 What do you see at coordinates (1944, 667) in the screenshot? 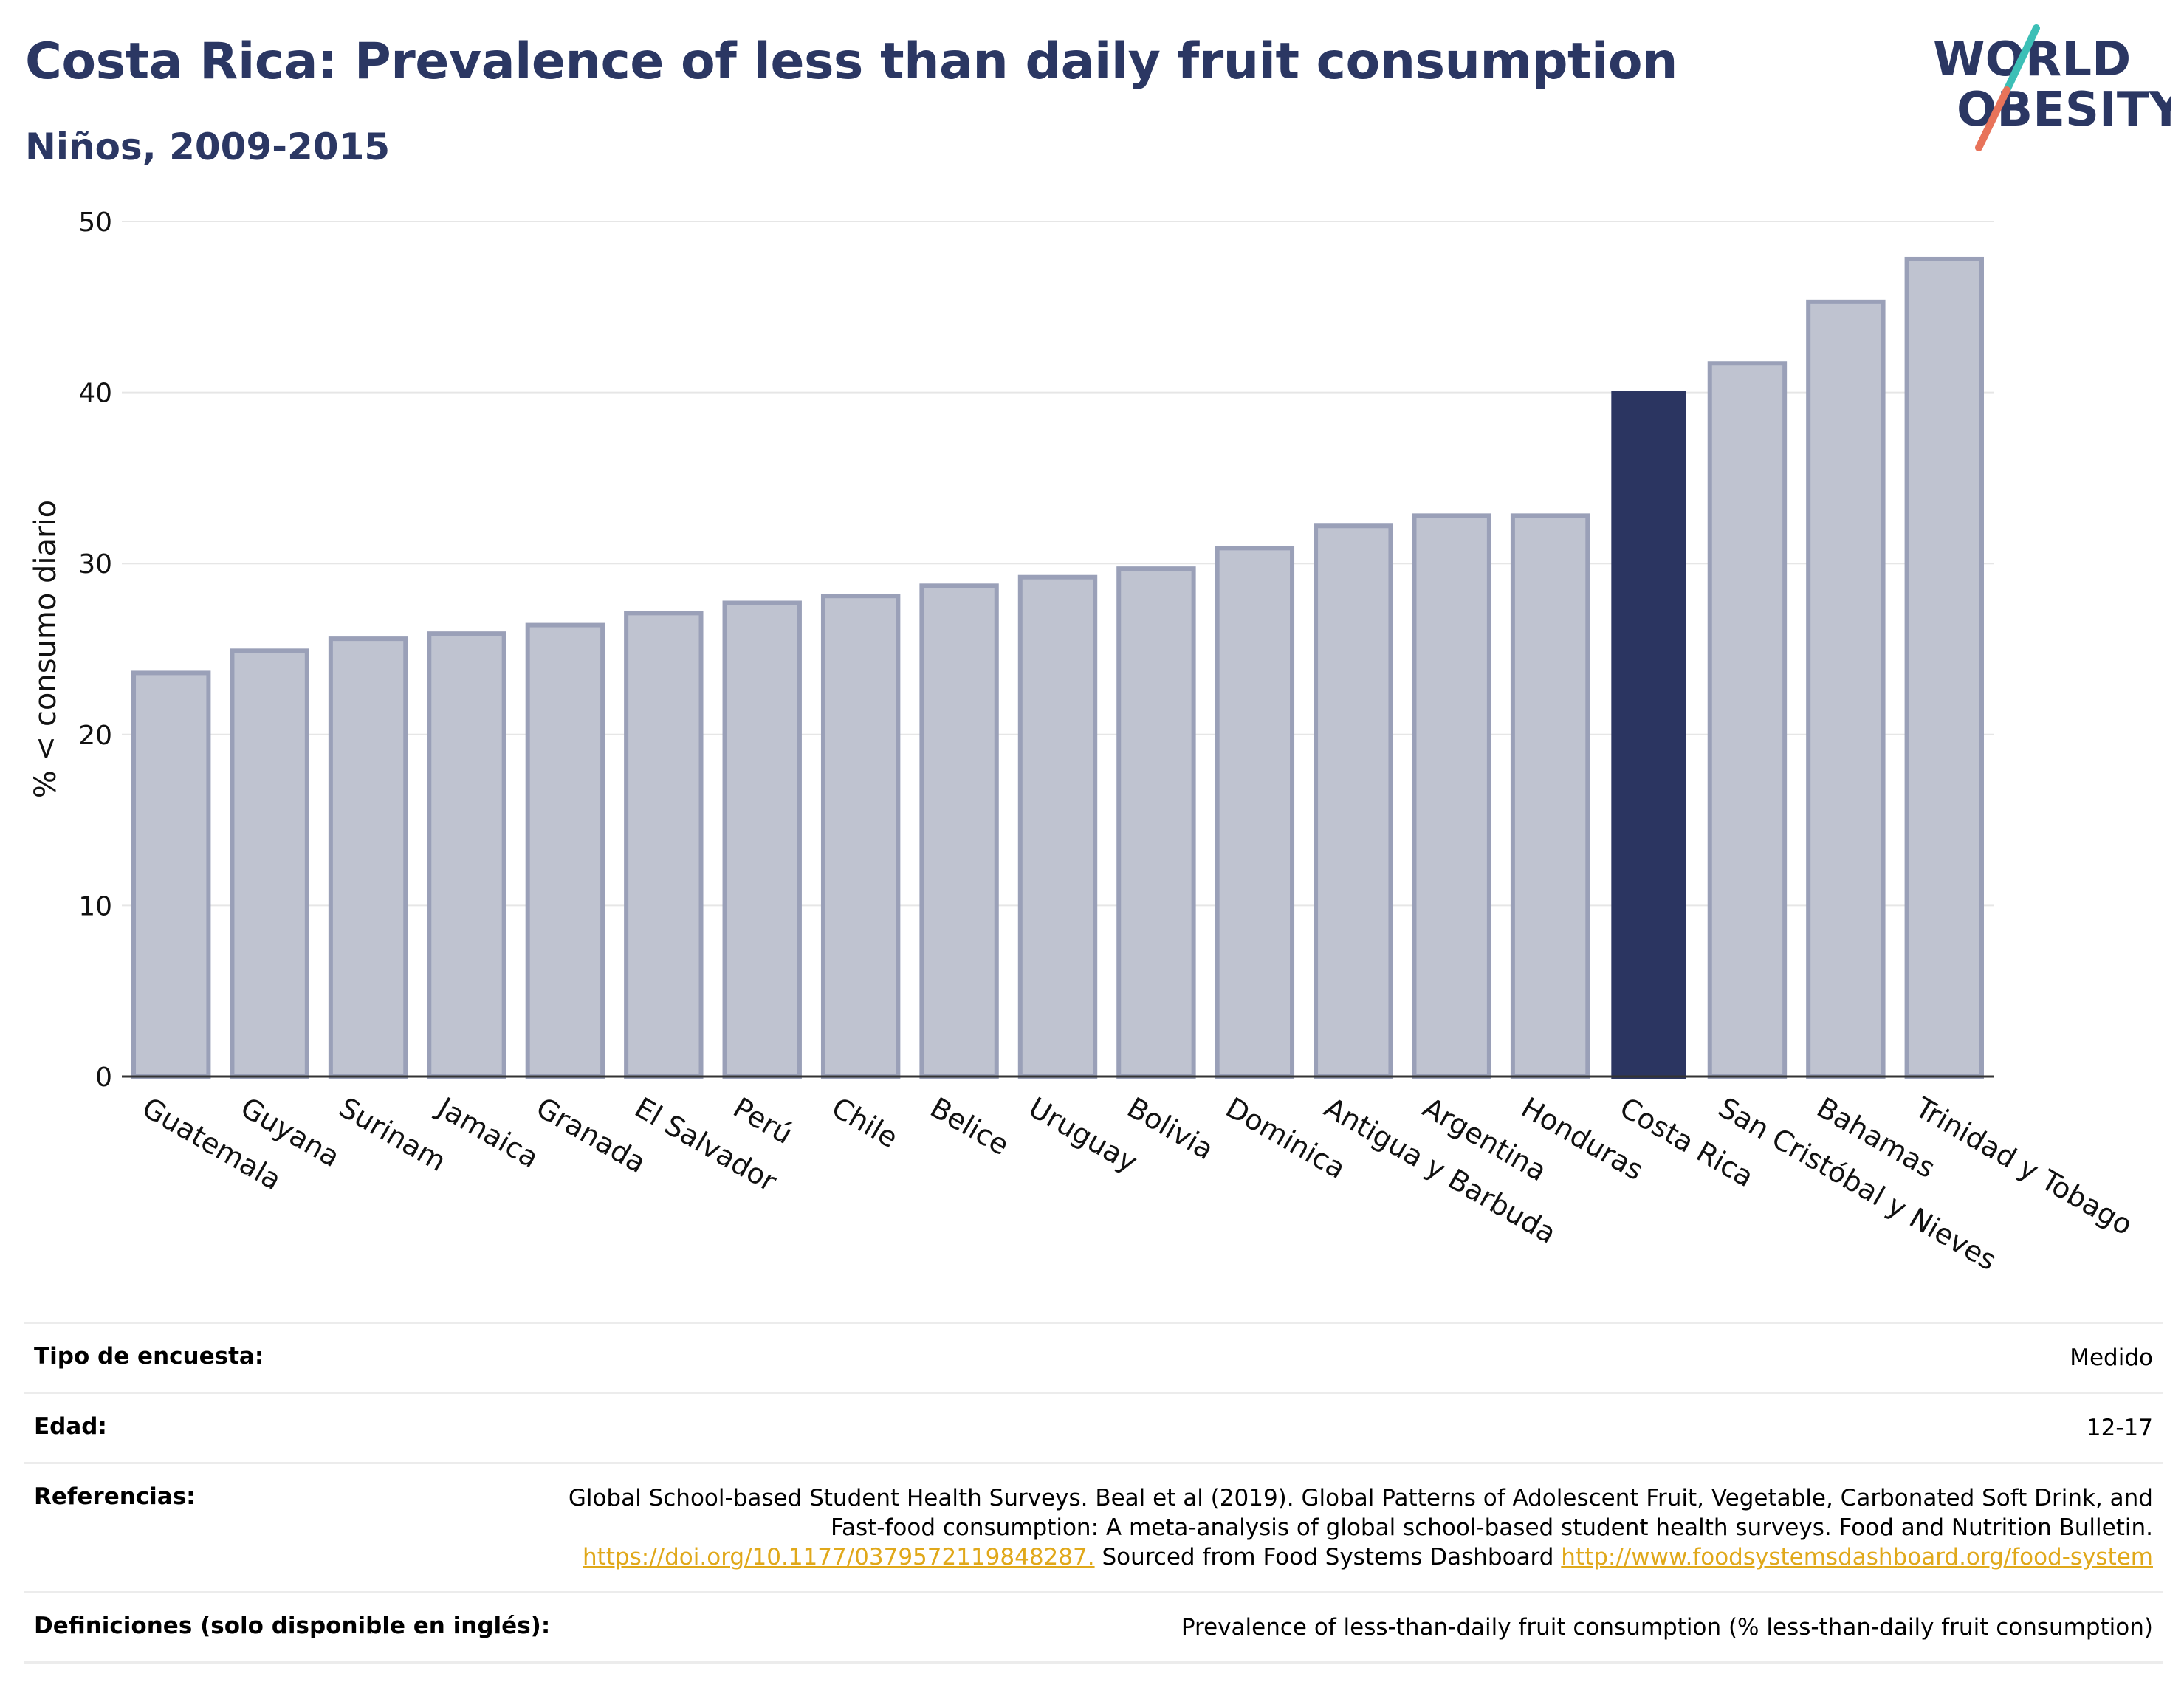
I see `bar-trinidad-y-tobago` at bounding box center [1944, 667].